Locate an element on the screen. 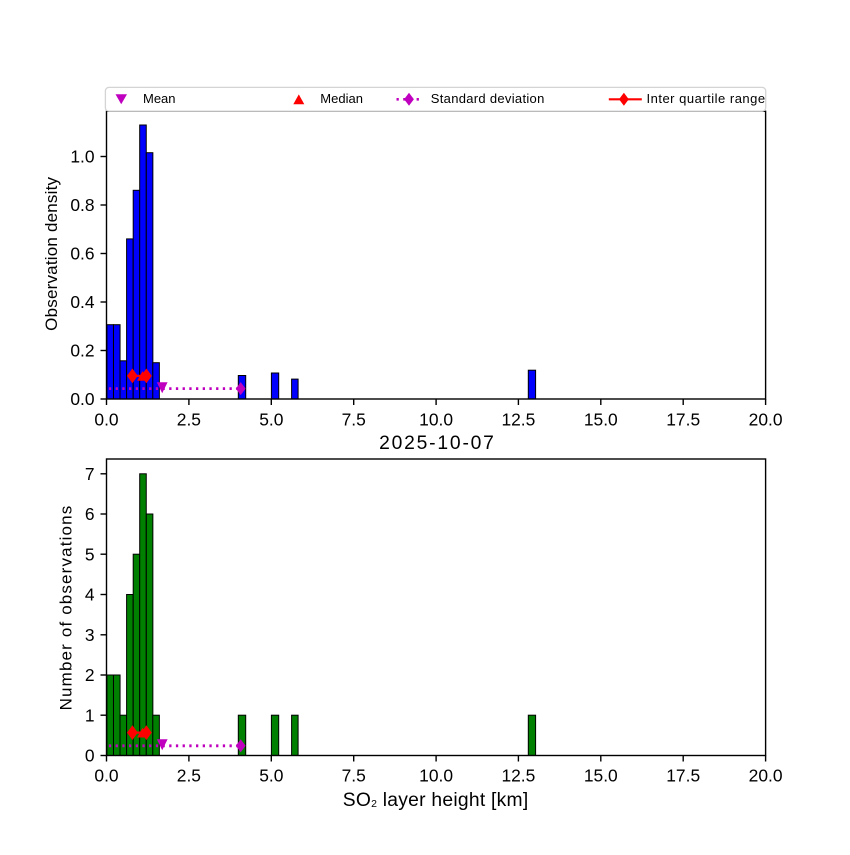 The width and height of the screenshot is (850, 855). svg-text: 0 is located at coordinates (90, 756).